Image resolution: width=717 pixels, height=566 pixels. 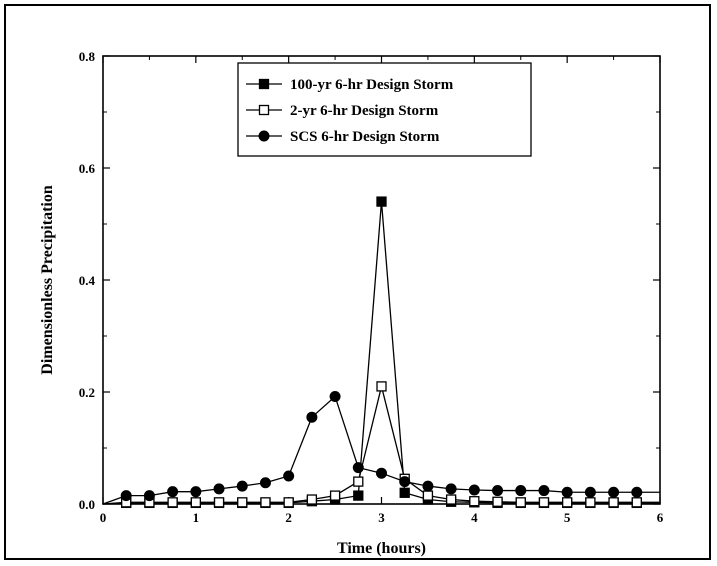 I want to click on legend-label: 100-yr 6-hr Design Storm, so click(x=372, y=85).